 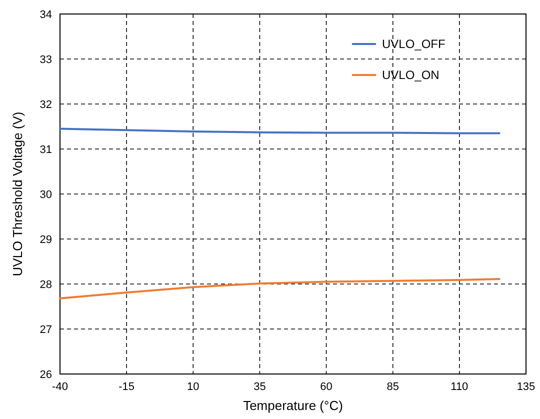 I want to click on legend-label: UVLO_OFF, so click(x=414, y=44).